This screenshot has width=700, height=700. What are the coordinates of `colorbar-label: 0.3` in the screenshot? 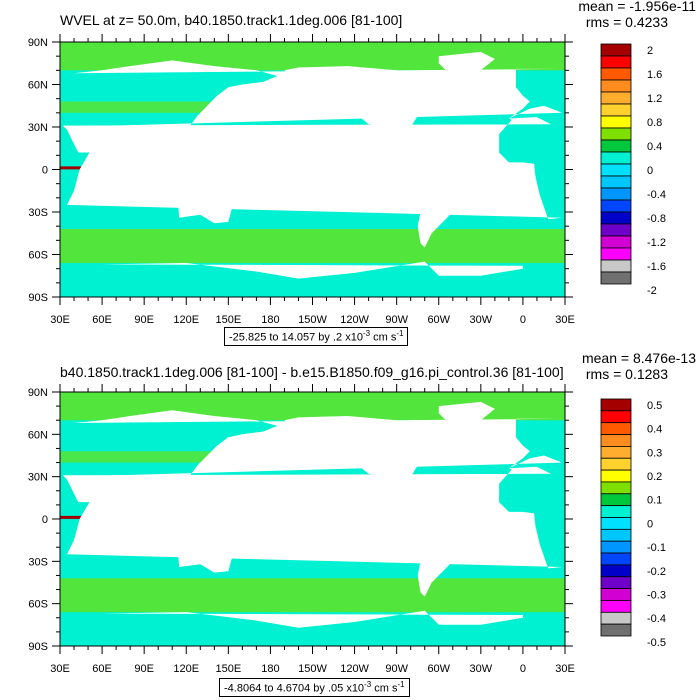 It's located at (654, 453).